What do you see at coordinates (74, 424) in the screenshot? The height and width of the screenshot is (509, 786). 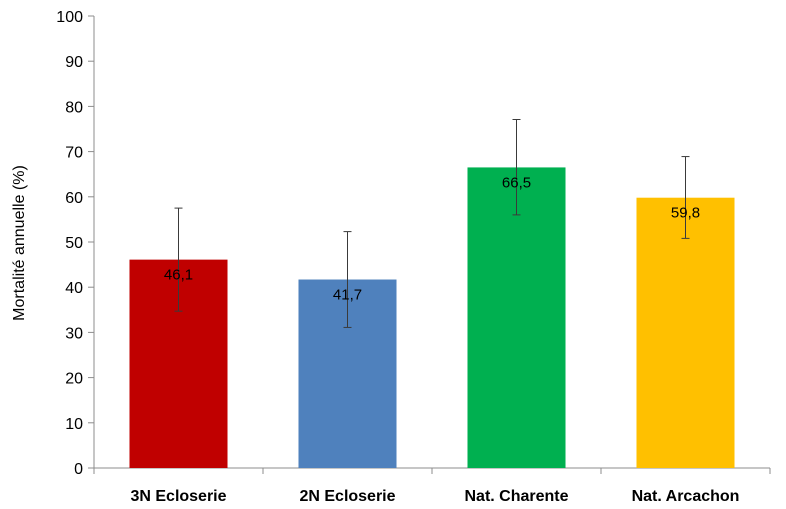 I see `y-tick-label: 10` at bounding box center [74, 424].